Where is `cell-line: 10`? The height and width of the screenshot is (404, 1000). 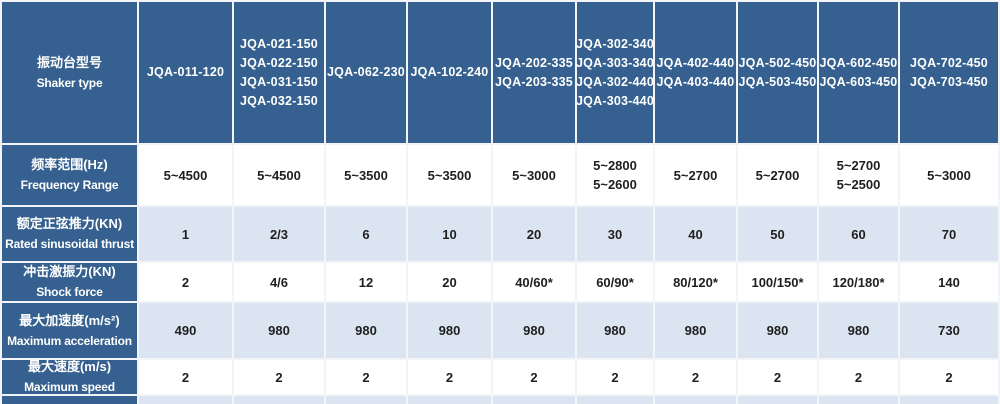
cell-line: 10 is located at coordinates (449, 234).